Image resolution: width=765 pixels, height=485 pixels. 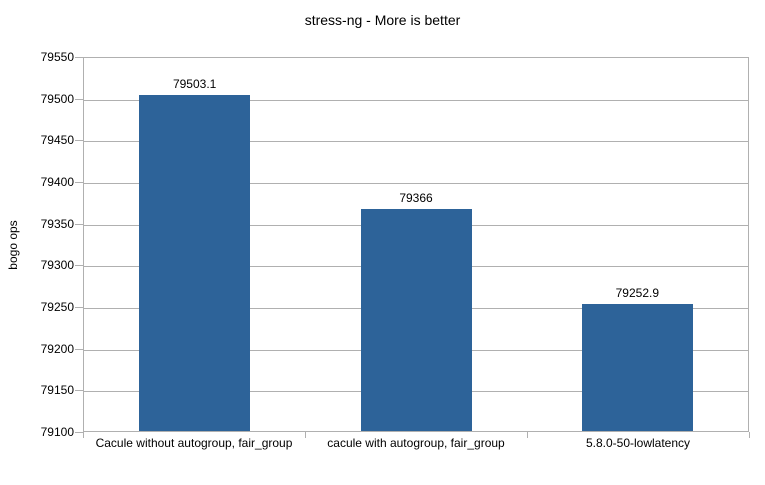 What do you see at coordinates (57, 224) in the screenshot?
I see `y-axis-tick-label: 79350` at bounding box center [57, 224].